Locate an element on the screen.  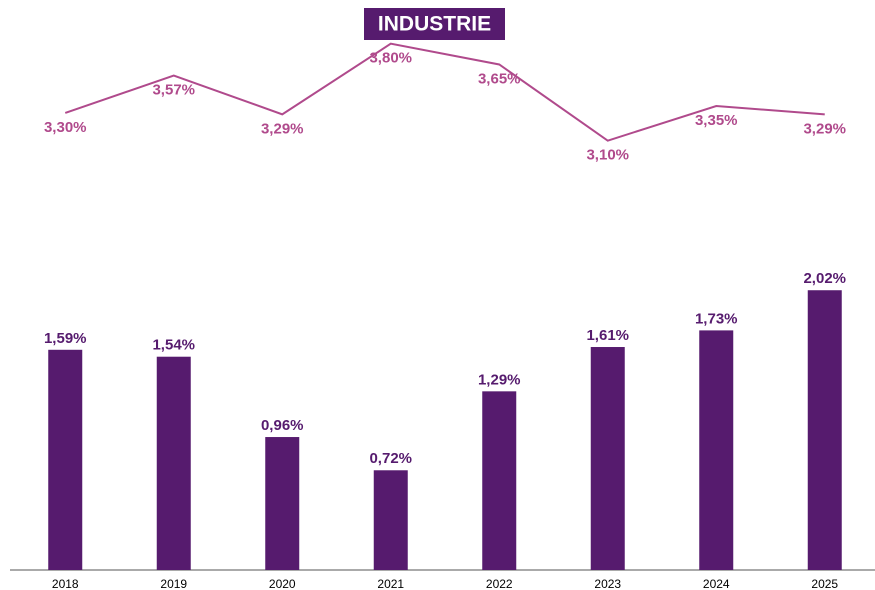
x-tick-label: 2025 is located at coordinates (824, 583).